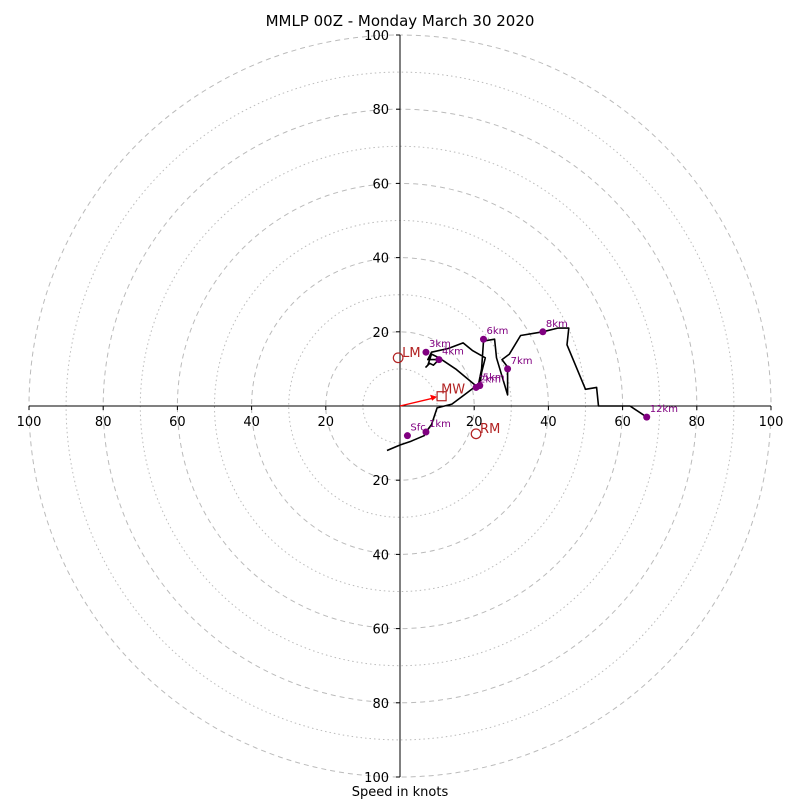  I want to click on rm-marker, so click(476, 434).